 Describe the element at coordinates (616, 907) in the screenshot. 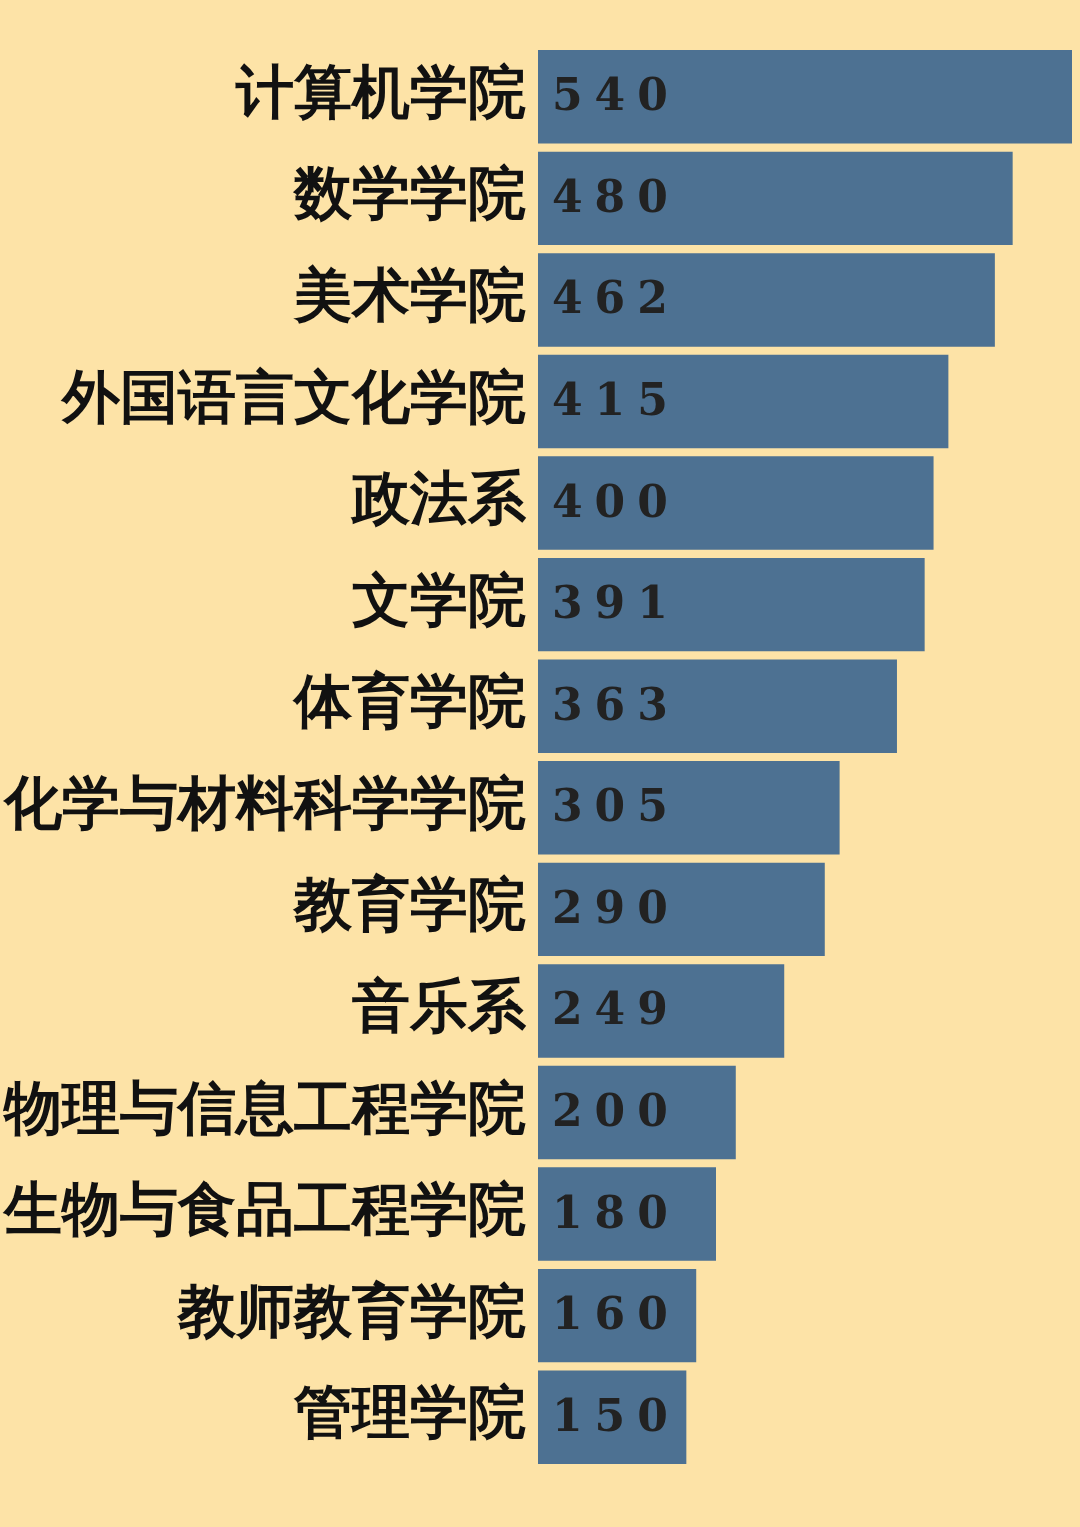

I see `data-label: 290` at that location.